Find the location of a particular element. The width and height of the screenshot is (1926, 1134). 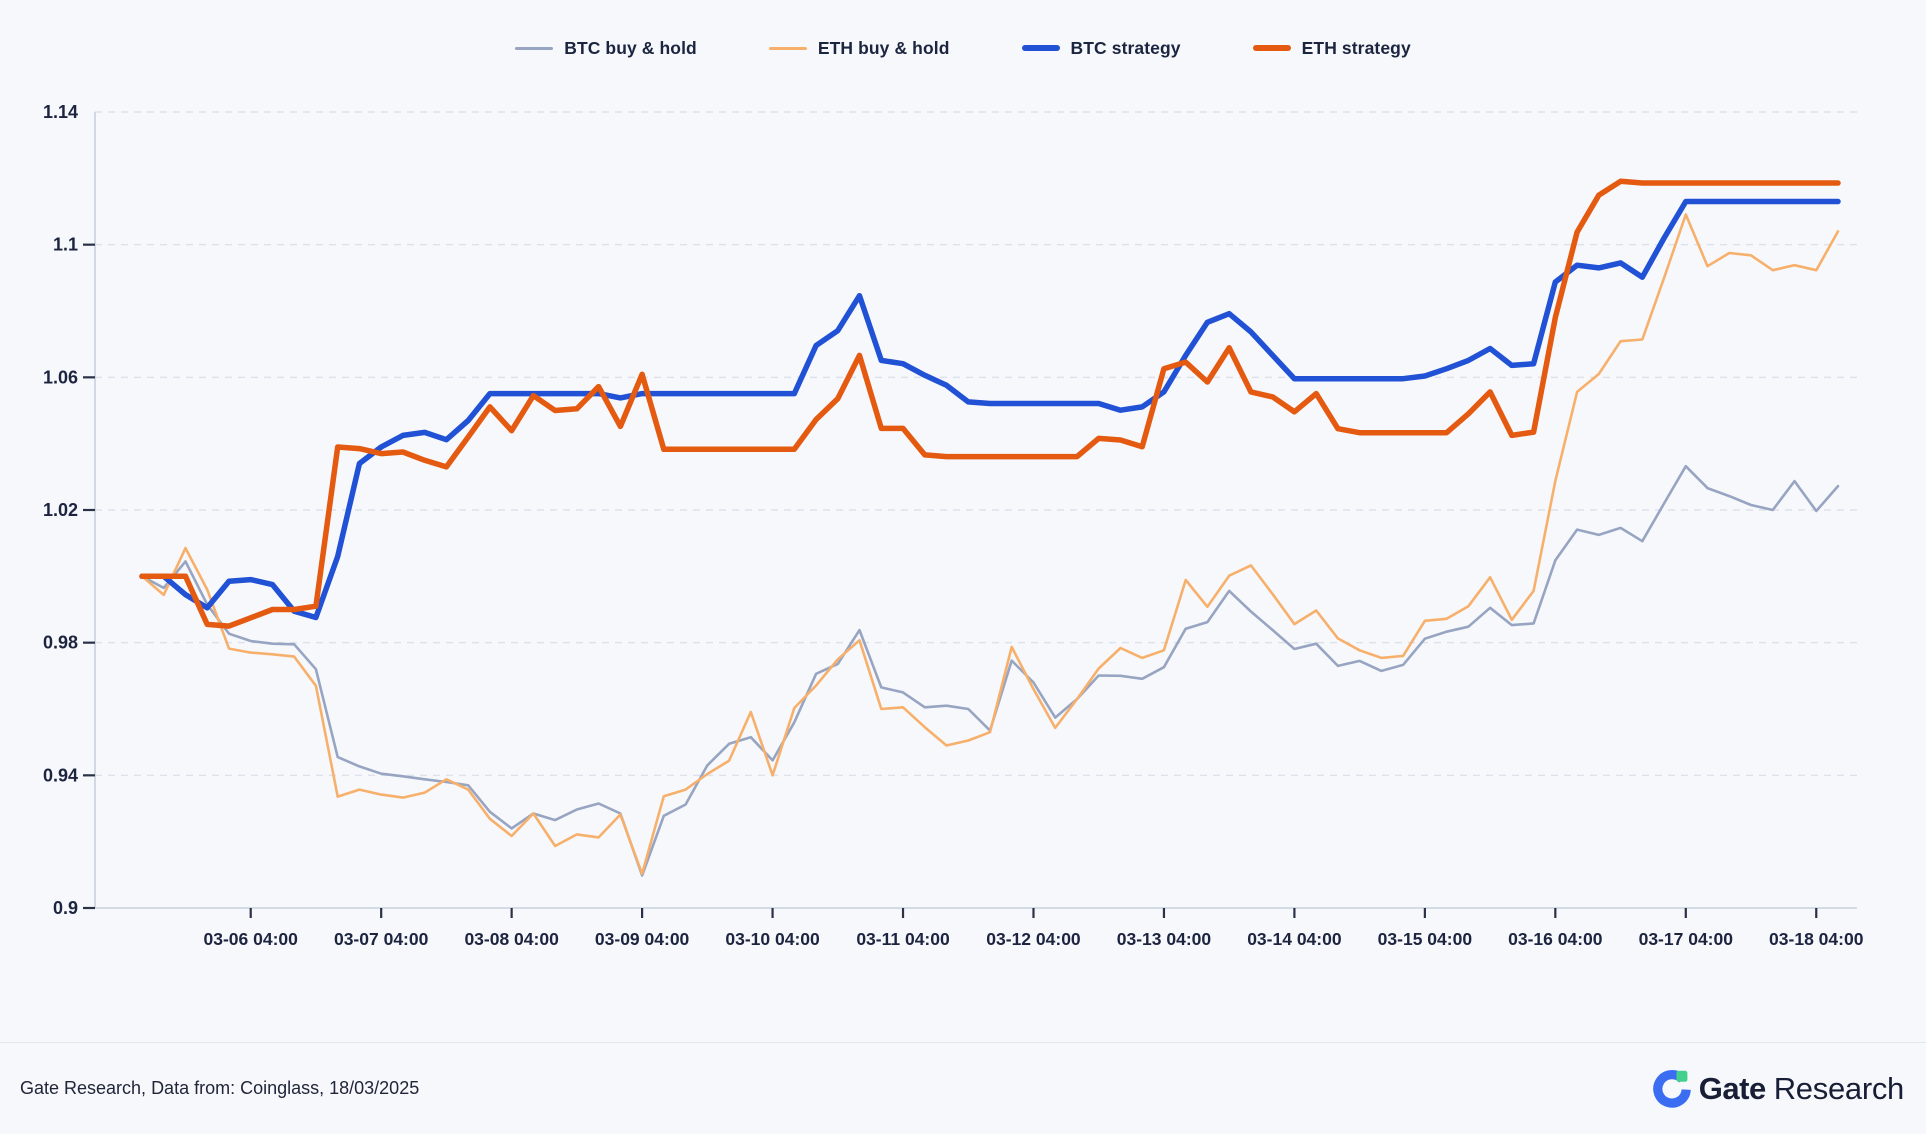

x-axis-label: 03-14 04:00 is located at coordinates (1294, 939).